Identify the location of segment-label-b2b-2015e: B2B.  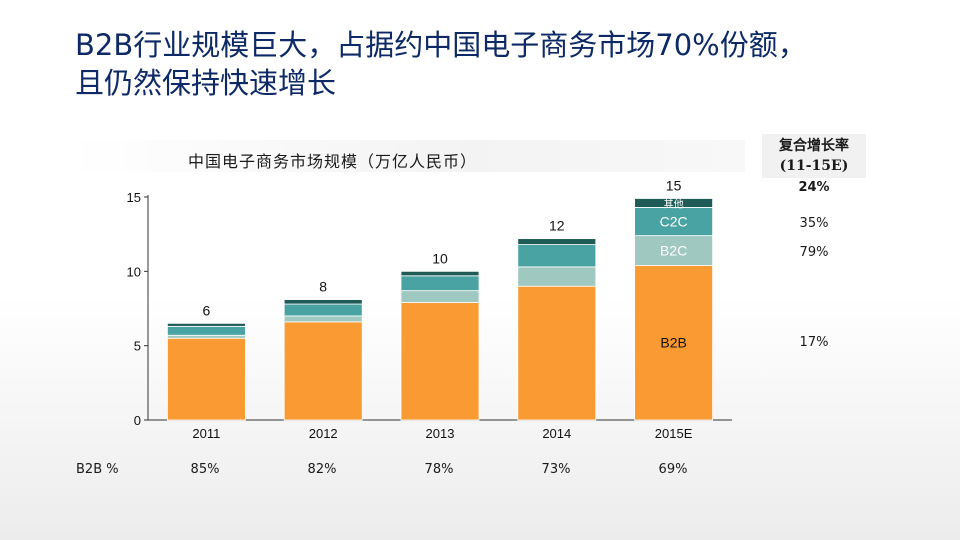
(673, 343).